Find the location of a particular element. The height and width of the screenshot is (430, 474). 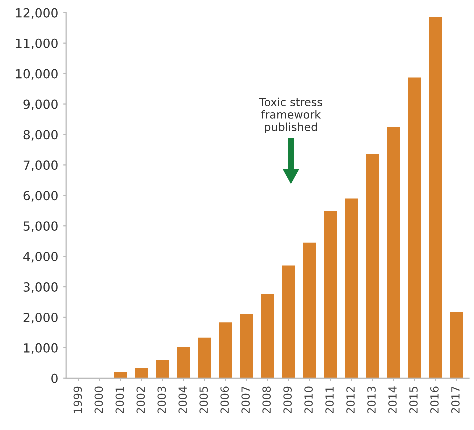

y-tick-label: 1,000 is located at coordinates (41, 348).